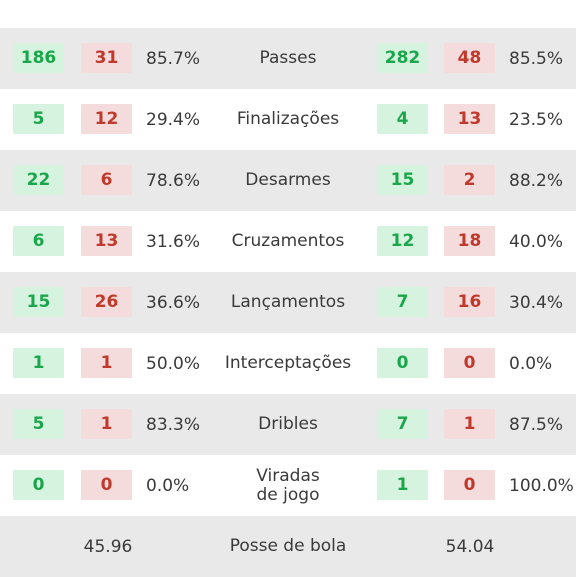 The width and height of the screenshot is (576, 577). I want to click on home-success-badge: 0, so click(38, 485).